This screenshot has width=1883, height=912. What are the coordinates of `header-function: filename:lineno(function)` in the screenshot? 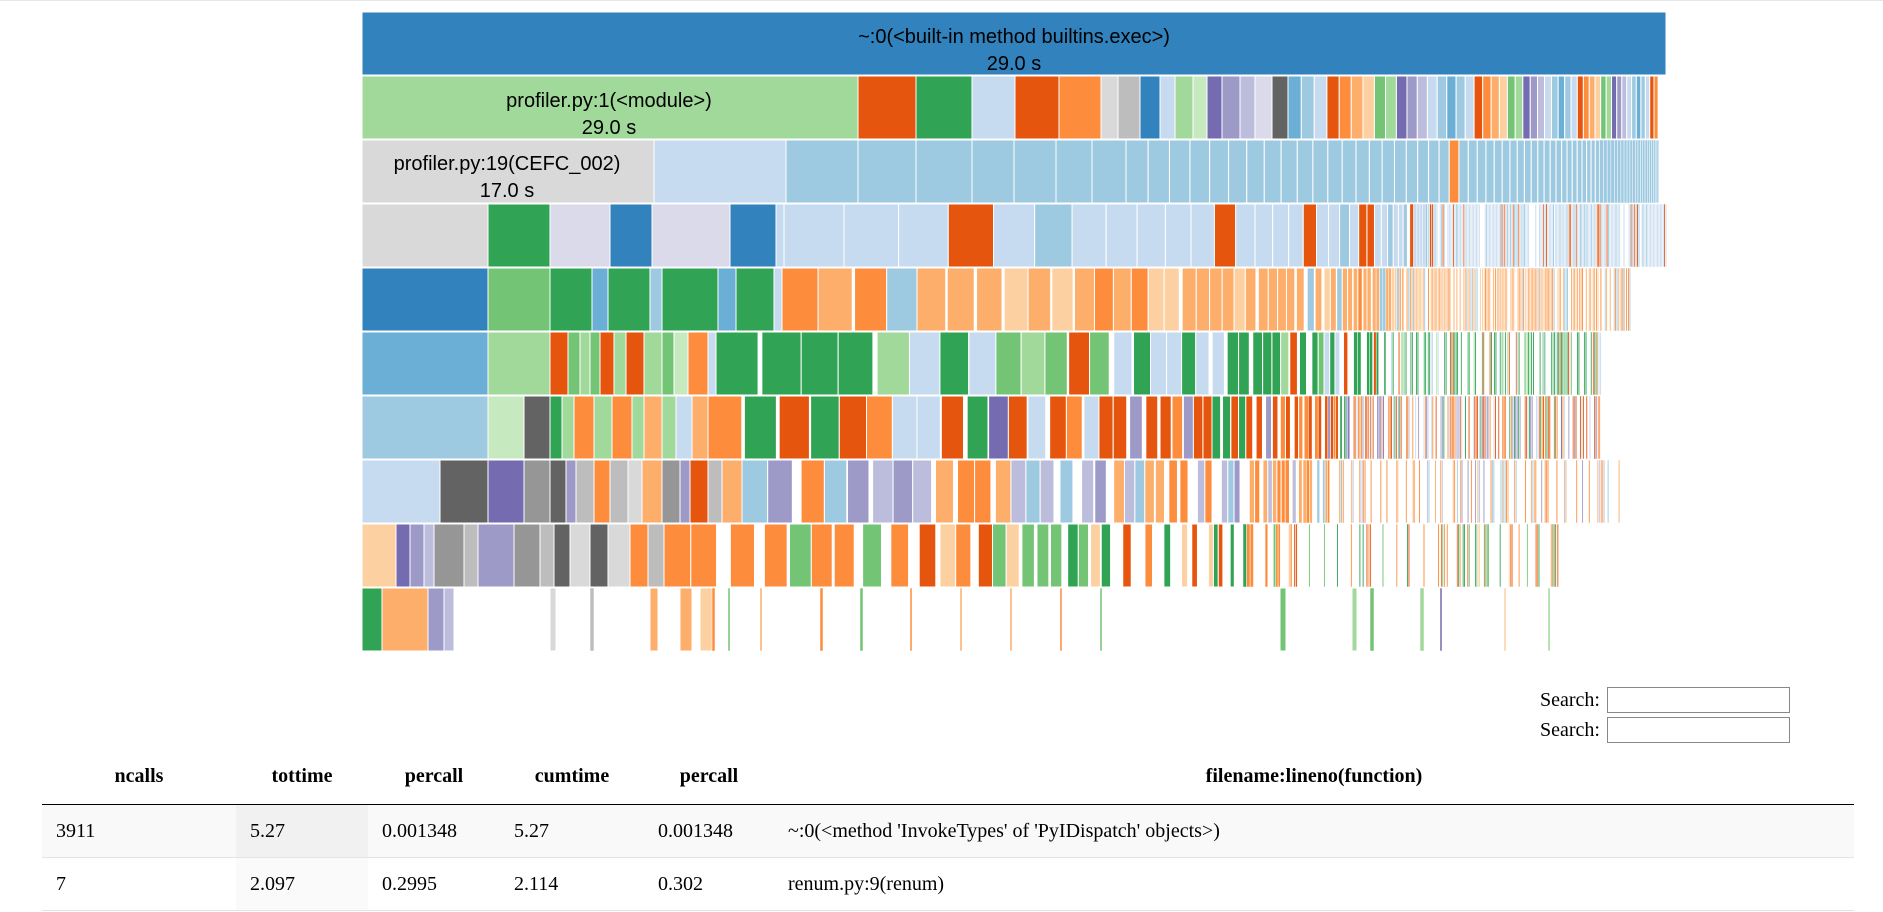 It's located at (1314, 776).